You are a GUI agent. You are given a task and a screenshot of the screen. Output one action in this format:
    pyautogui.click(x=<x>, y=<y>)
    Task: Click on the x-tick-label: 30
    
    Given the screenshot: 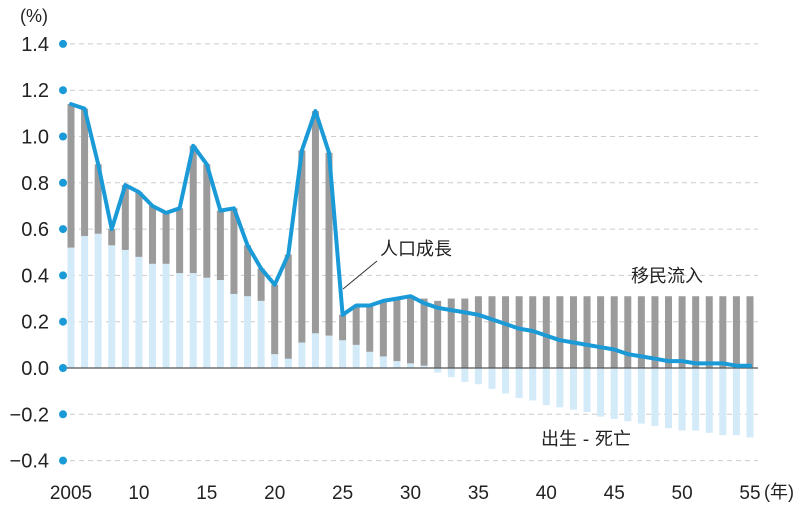 What is the action you would take?
    pyautogui.click(x=410, y=493)
    